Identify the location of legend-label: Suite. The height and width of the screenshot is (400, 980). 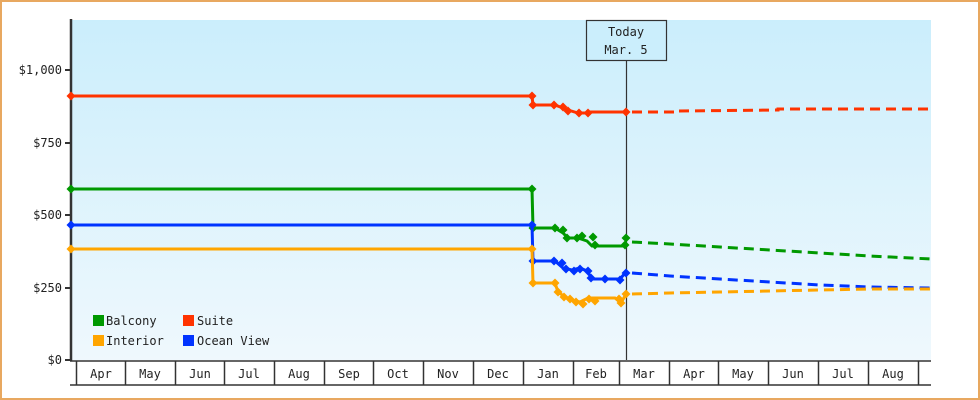
(215, 321).